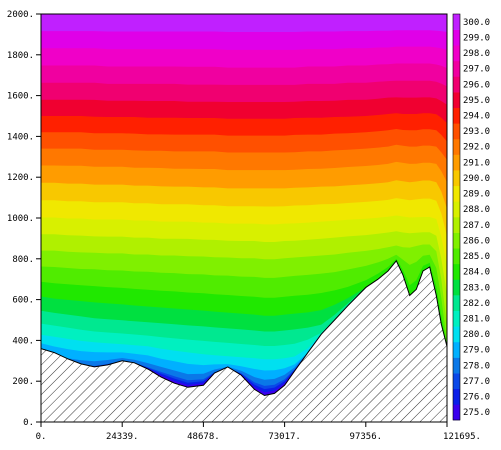  I want to click on colorbar-label: 293.0, so click(476, 132).